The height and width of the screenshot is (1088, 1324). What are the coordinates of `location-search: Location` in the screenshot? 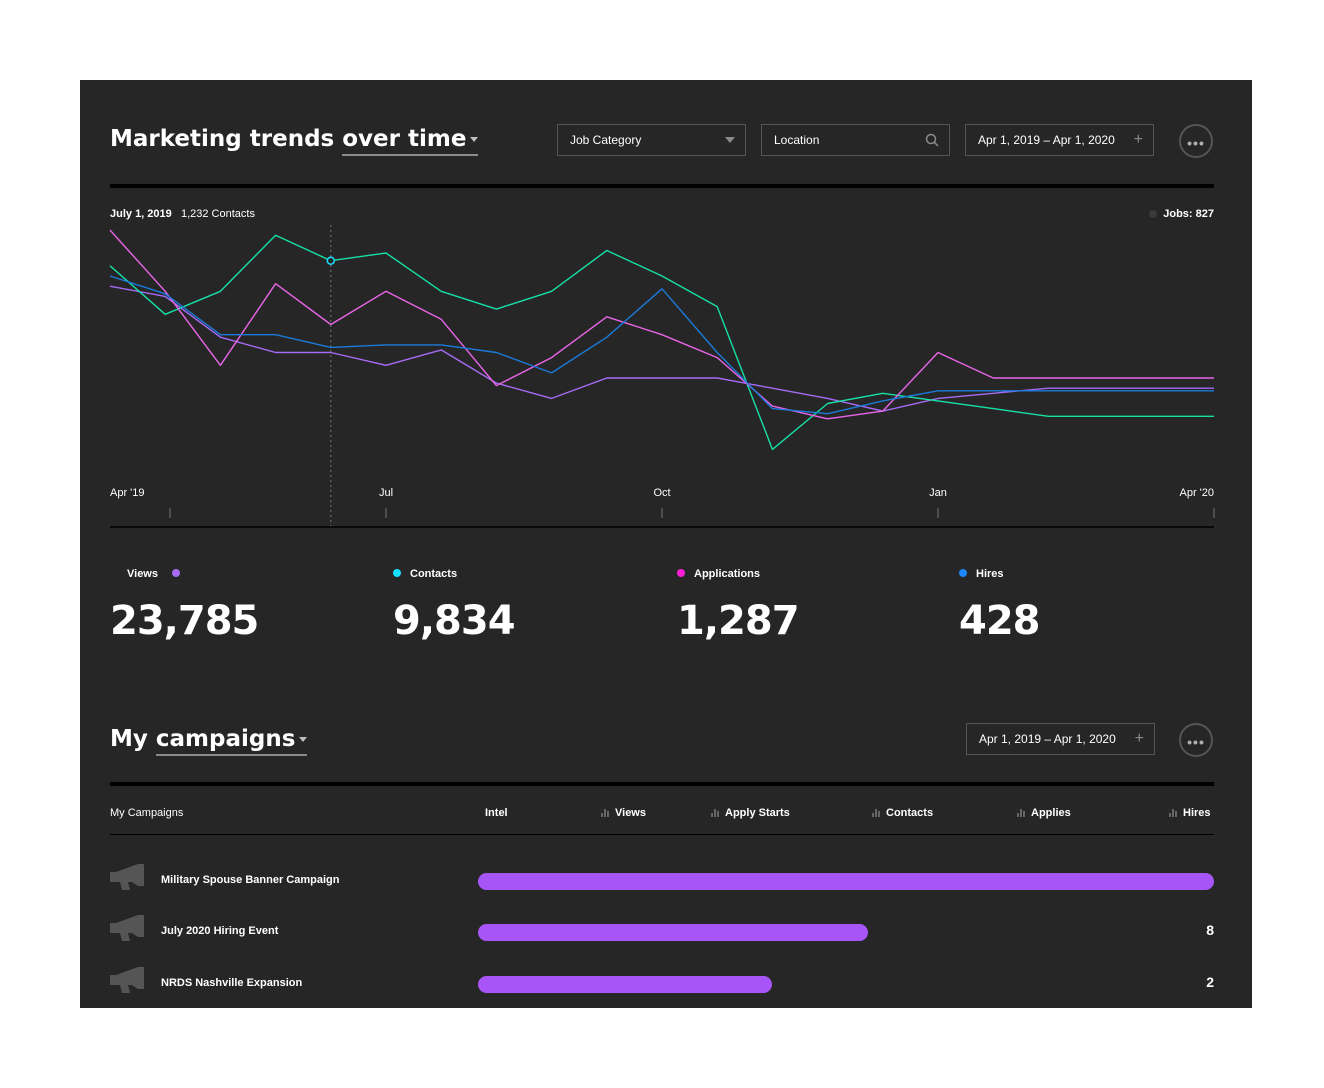 It's located at (855, 140).